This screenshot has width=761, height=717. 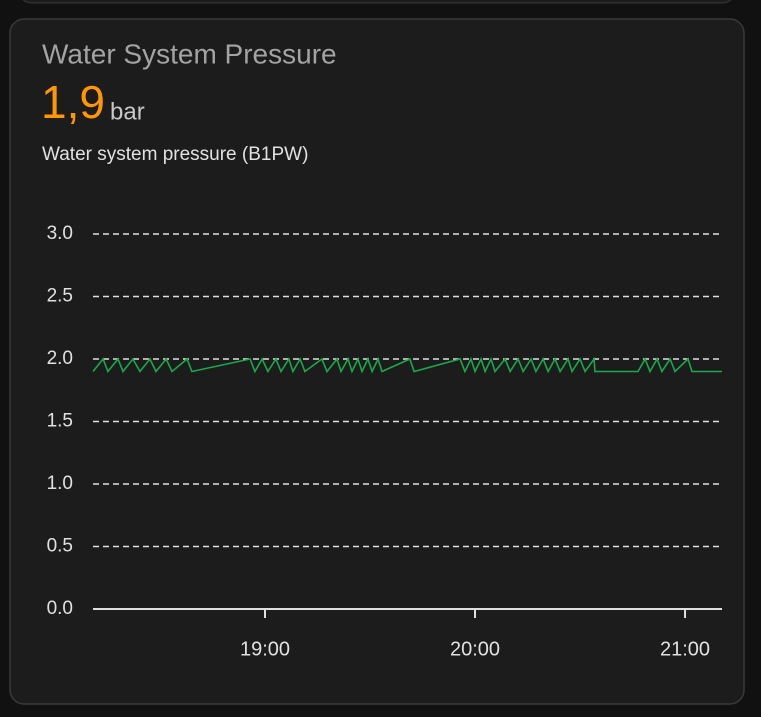 I want to click on x-tick-label: 21:00, so click(x=685, y=649).